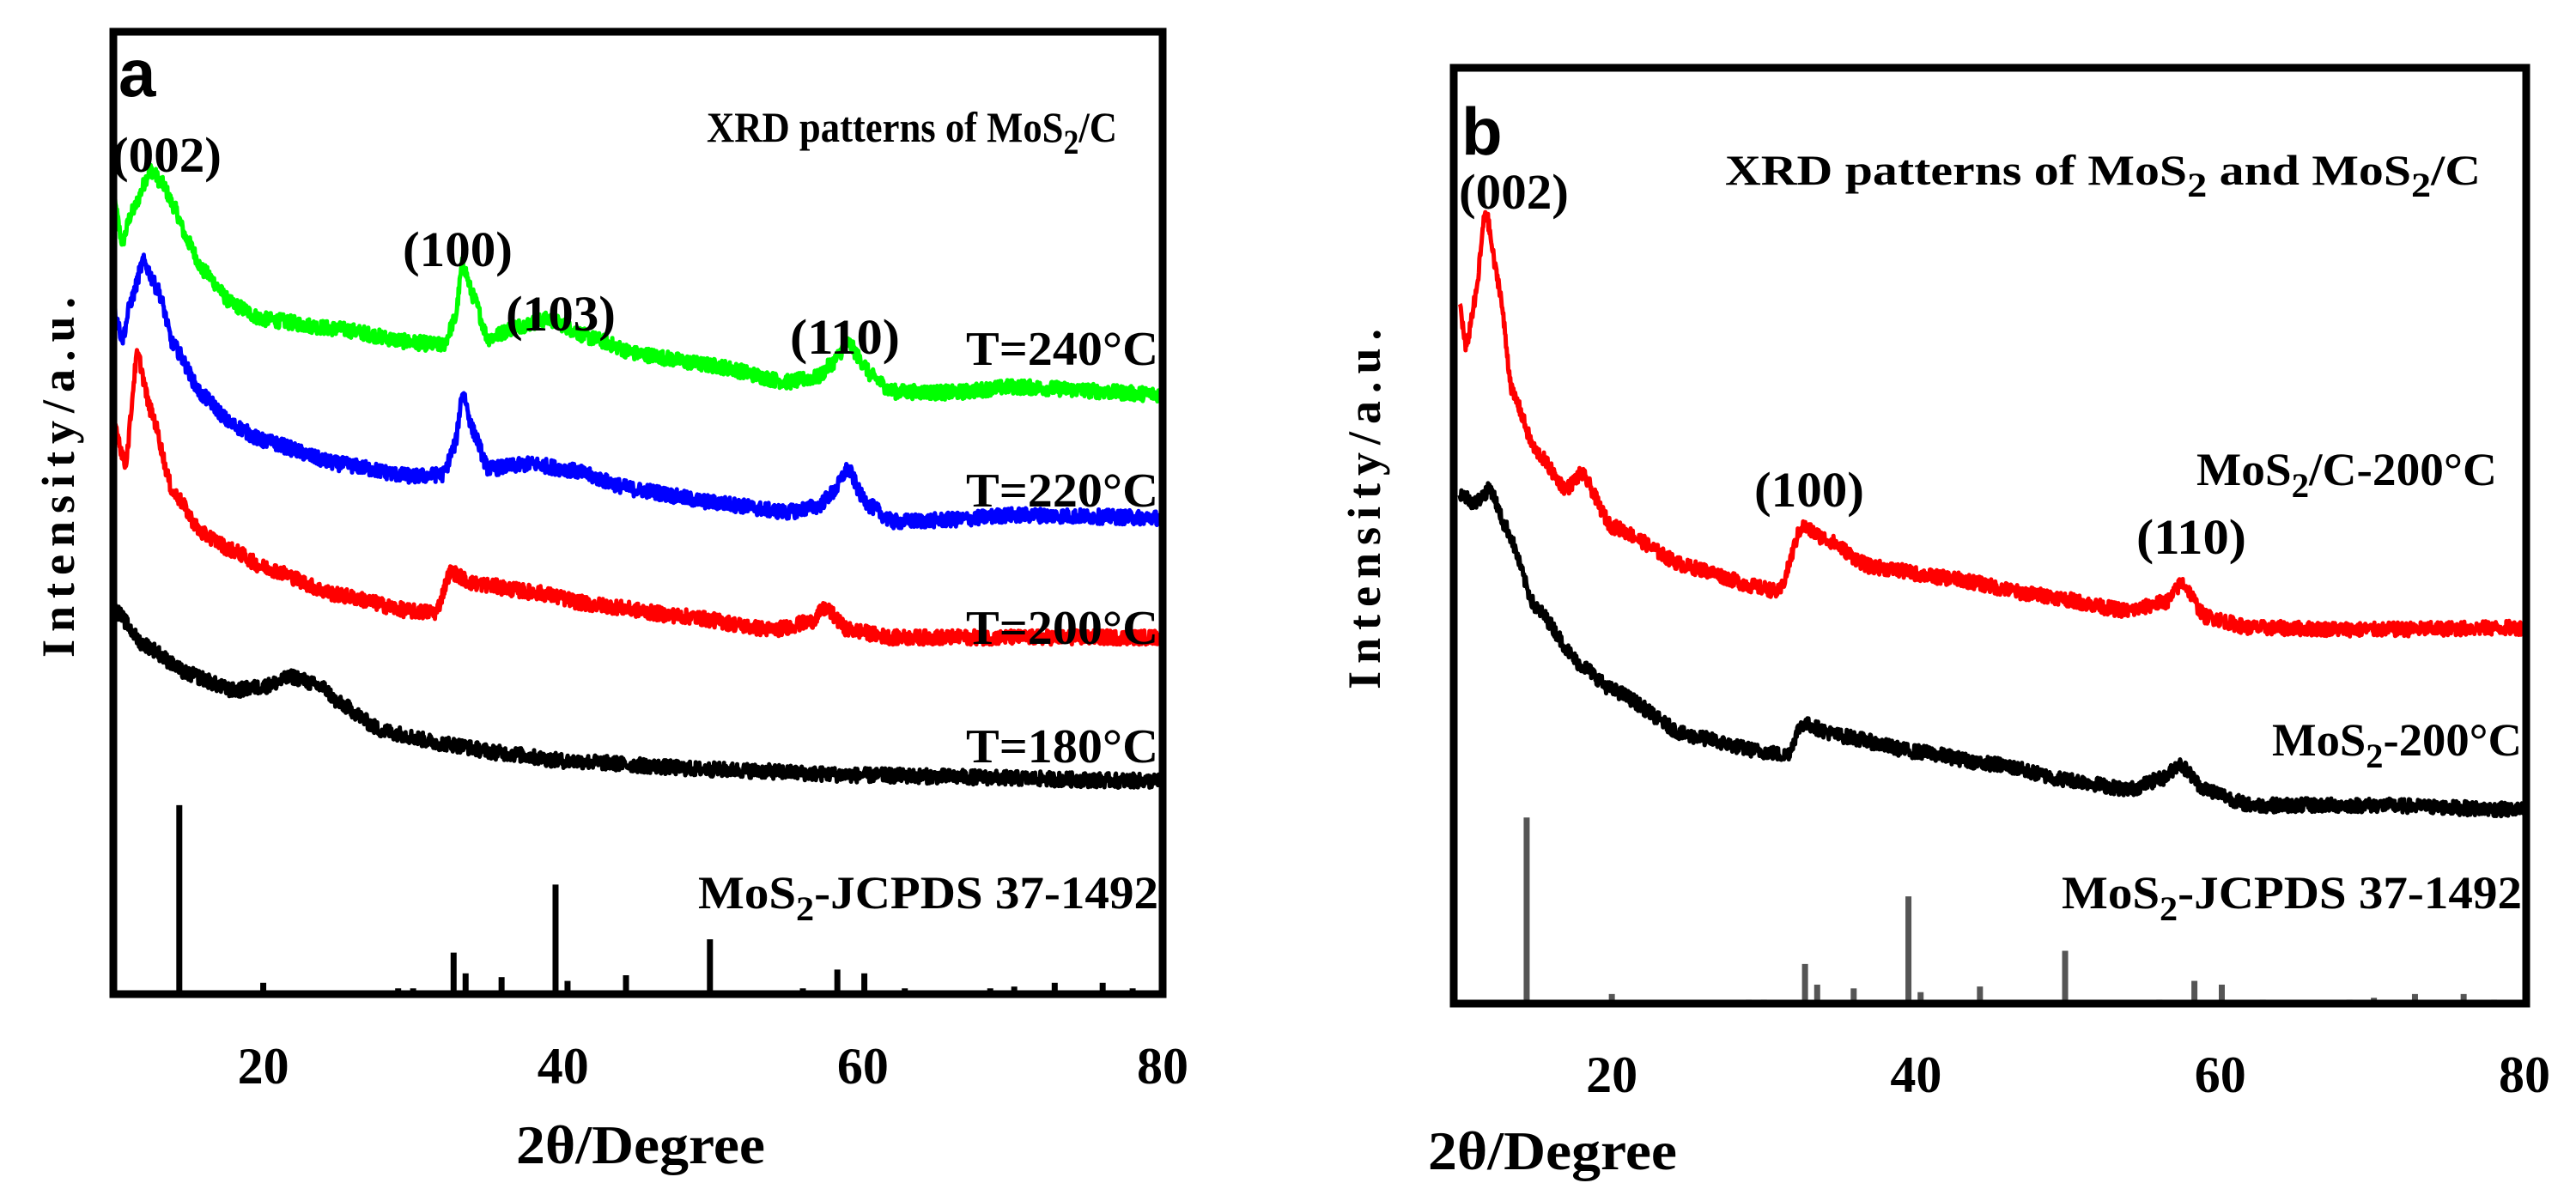  What do you see at coordinates (561, 314) in the screenshot?
I see `peak-label-103: (103)` at bounding box center [561, 314].